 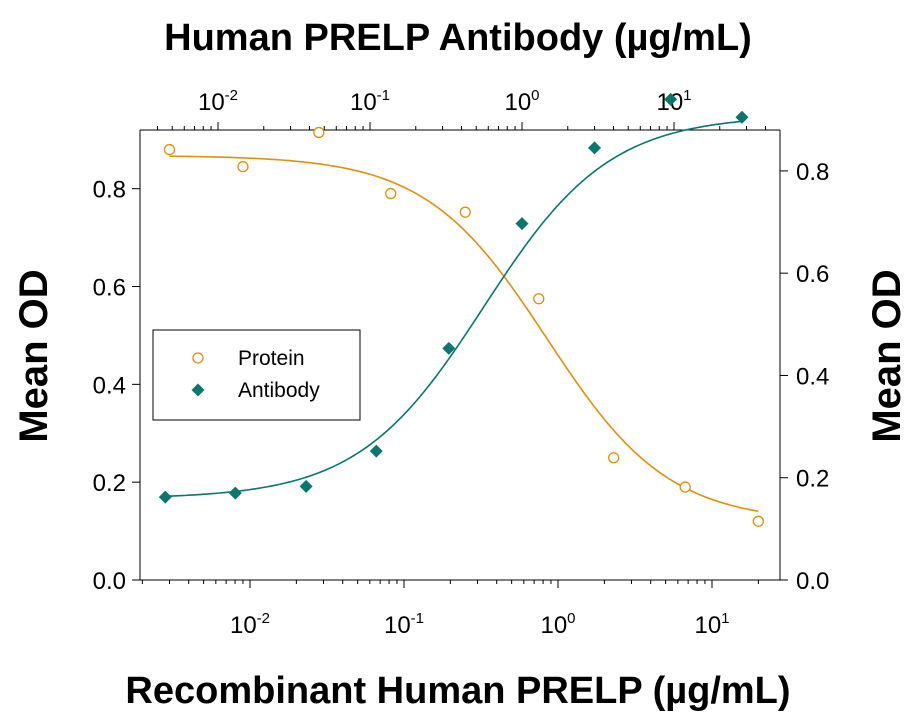 I want to click on right-tick-label: 0.0, so click(x=812, y=581).